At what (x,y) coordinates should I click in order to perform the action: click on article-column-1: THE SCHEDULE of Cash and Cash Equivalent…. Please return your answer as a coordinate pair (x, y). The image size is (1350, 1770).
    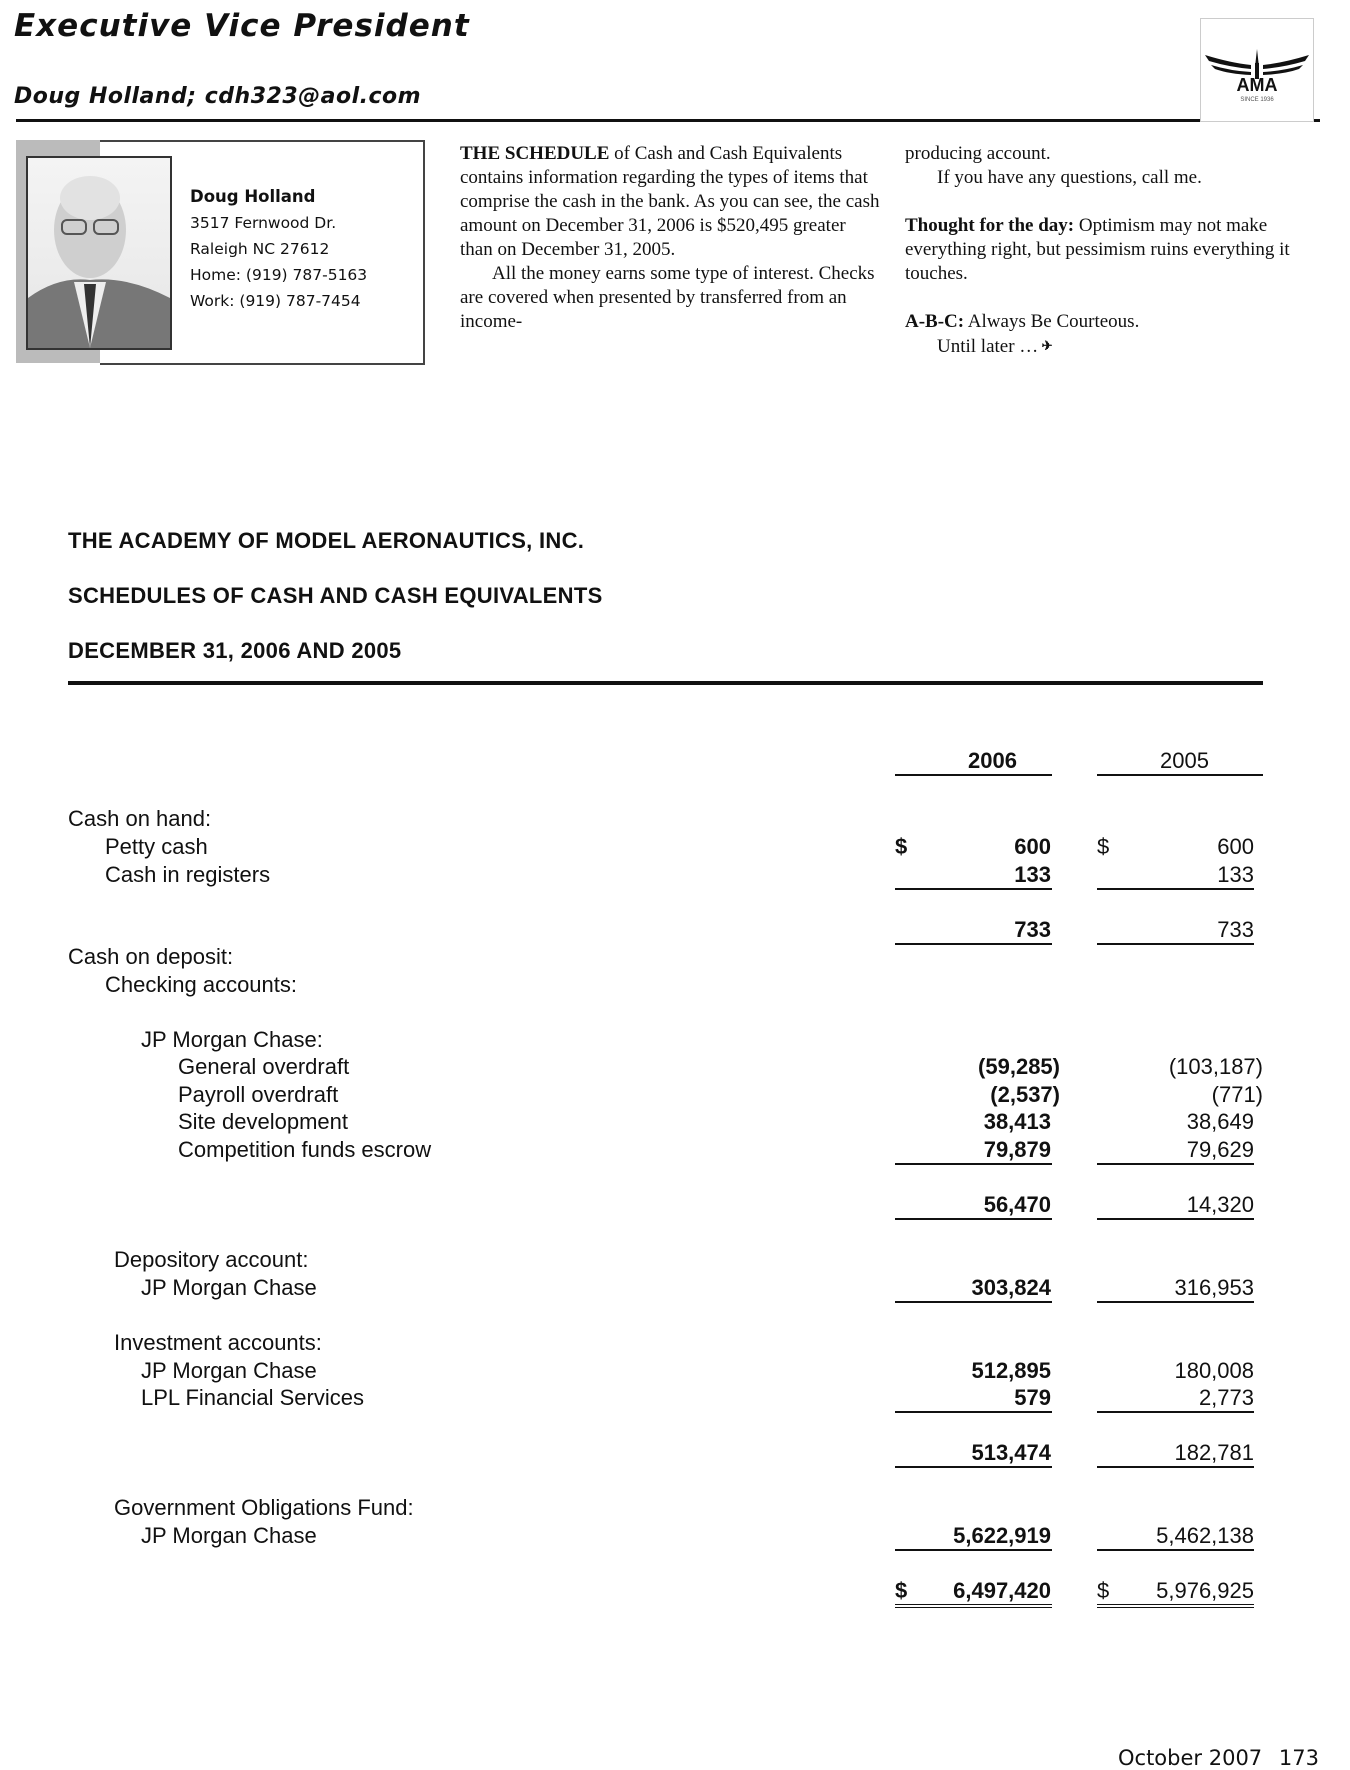
    Looking at the image, I should click on (670, 238).